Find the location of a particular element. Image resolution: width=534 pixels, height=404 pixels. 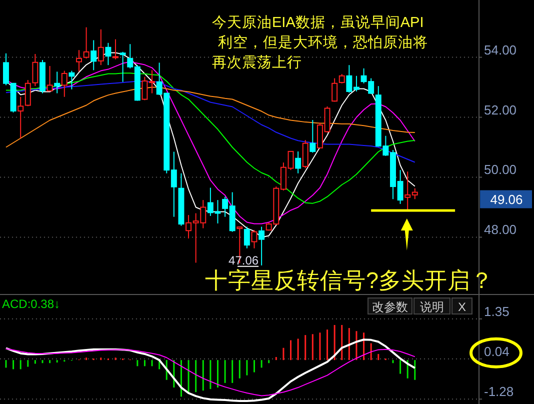

y-tick-label: 54.00 is located at coordinates (500, 50).